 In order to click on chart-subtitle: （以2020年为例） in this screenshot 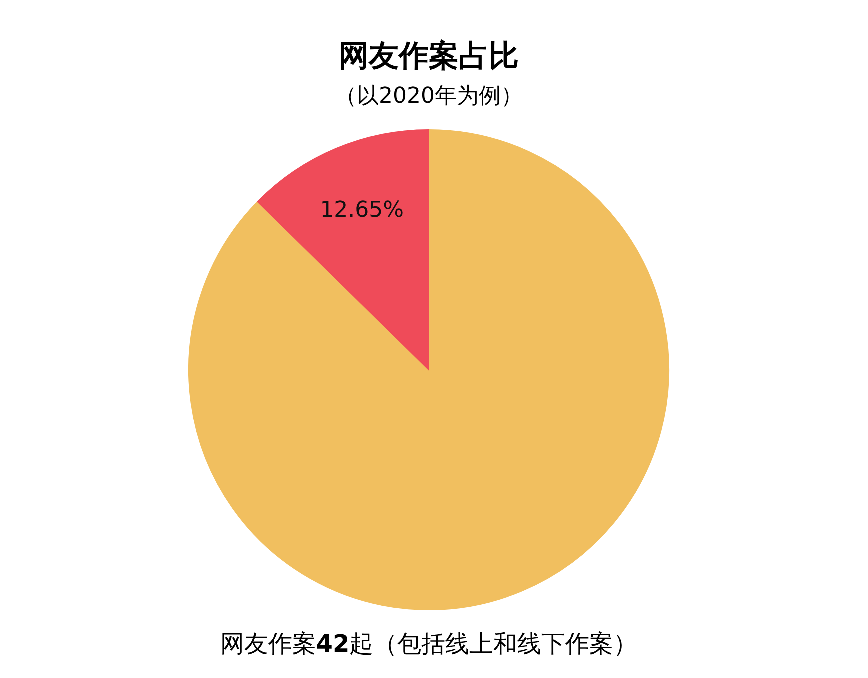, I will do `click(429, 96)`.